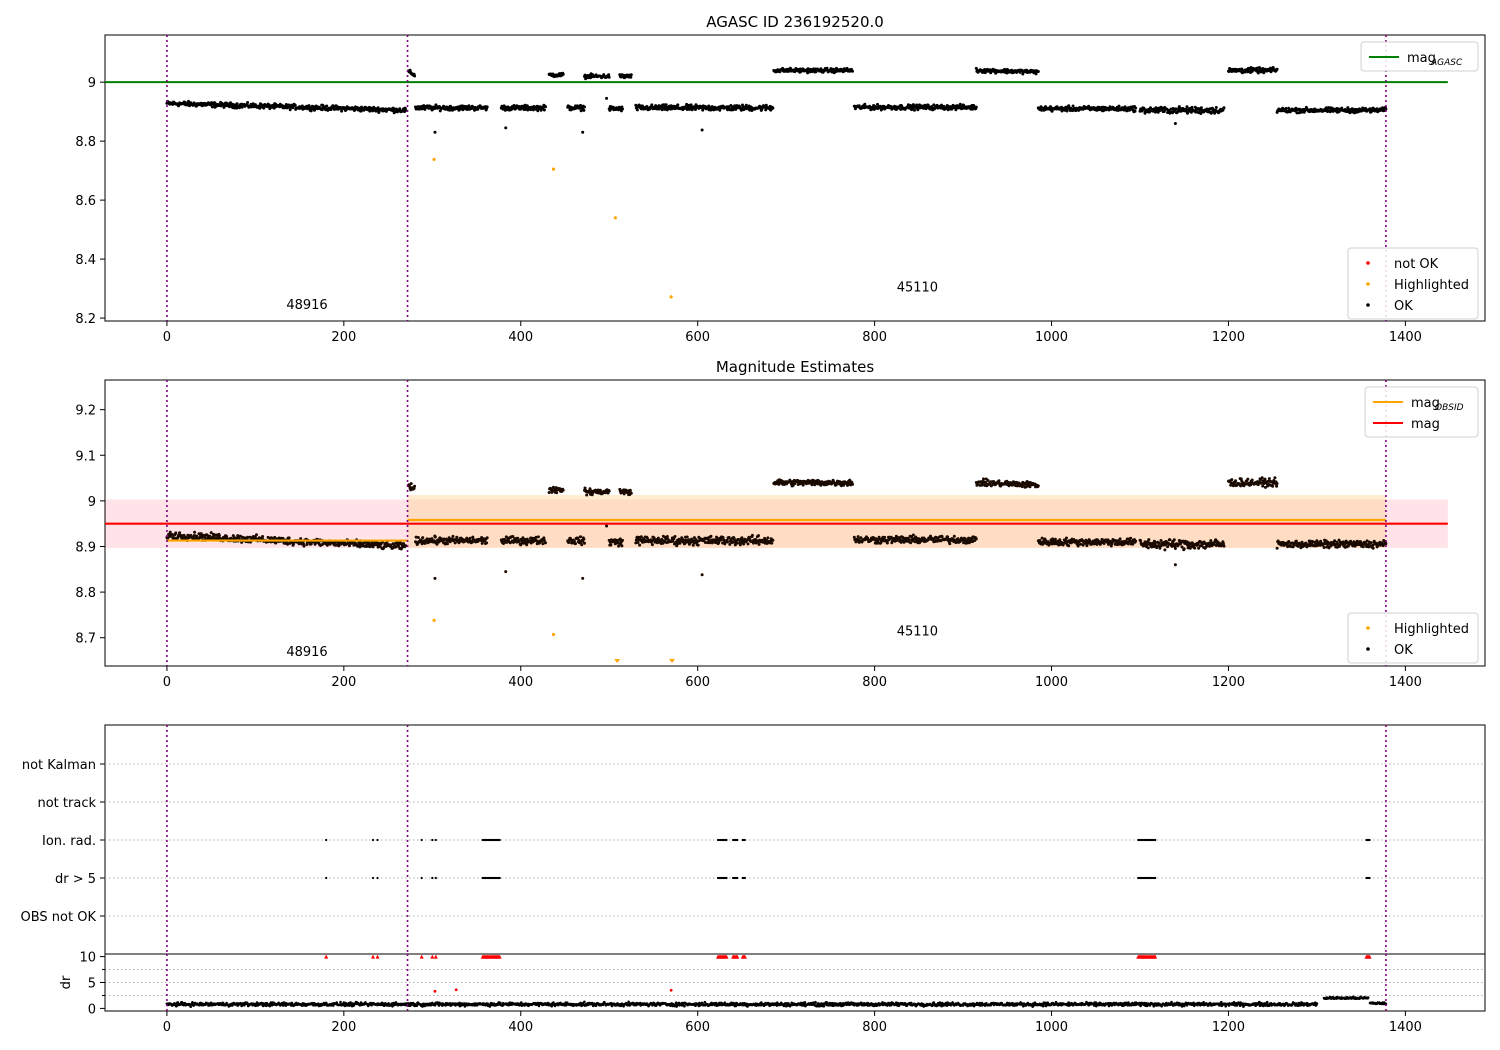 The image size is (1500, 1050). Describe the element at coordinates (697, 682) in the screenshot. I see `x-tick-label: 600` at that location.